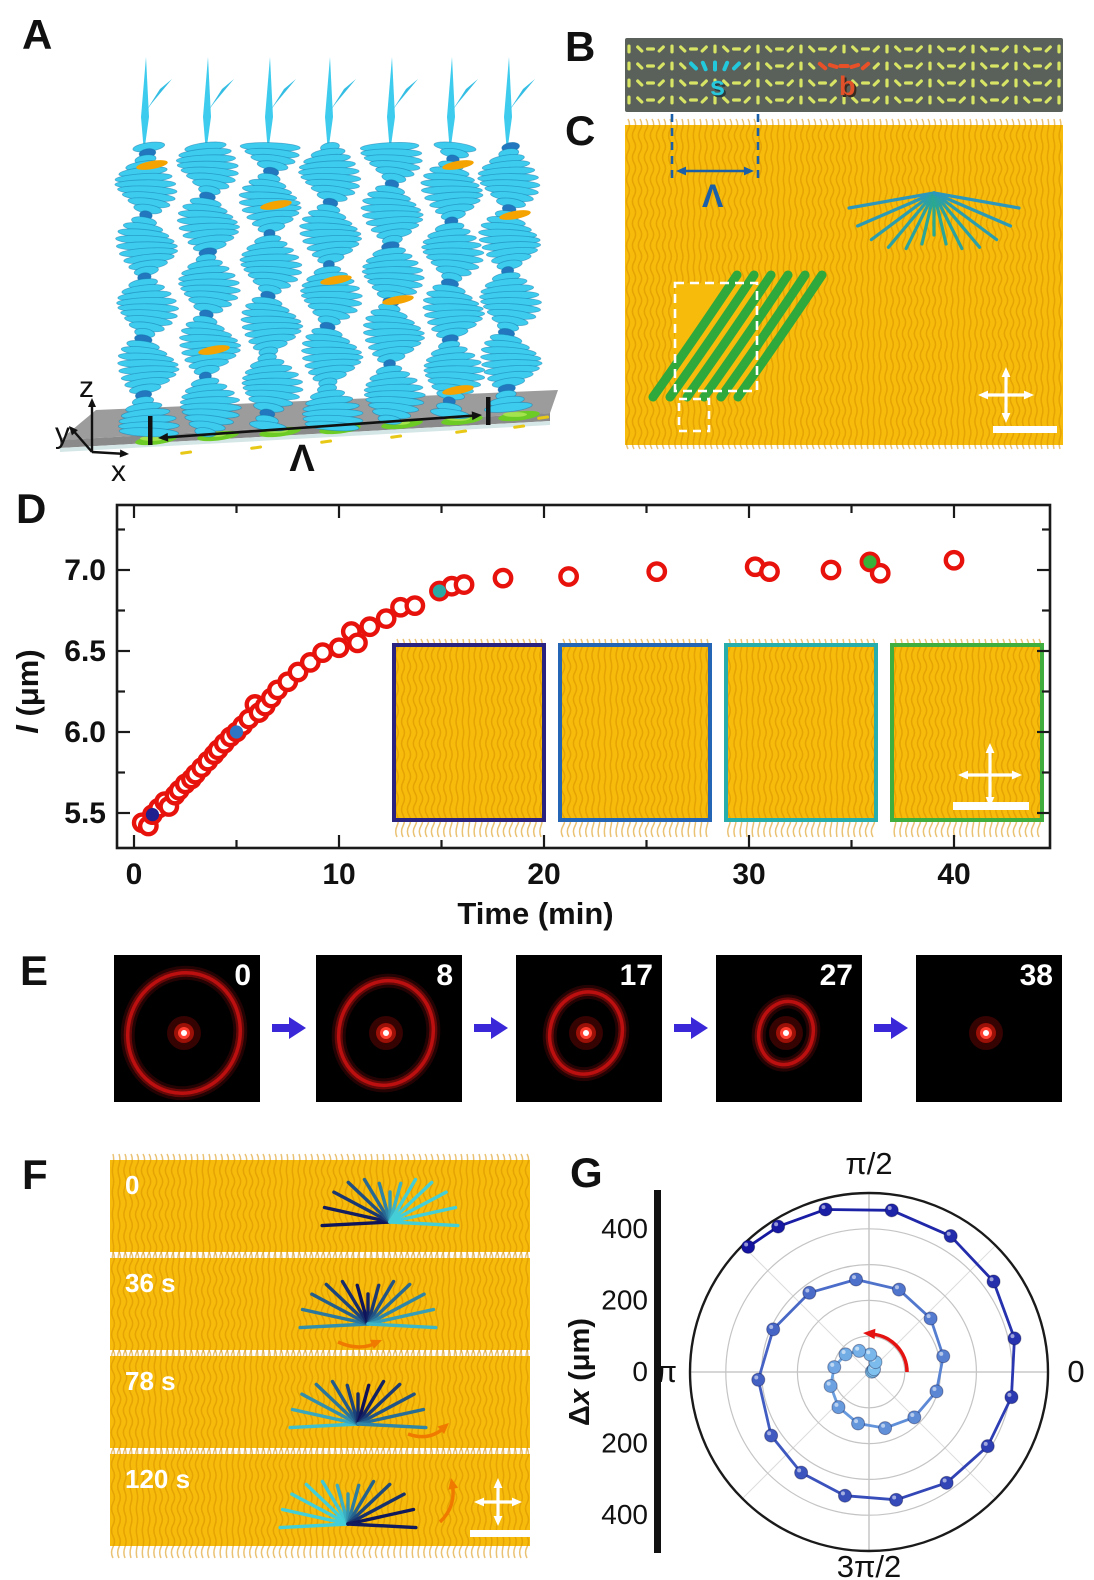  I want to click on polarizer-cross-icon, so click(1006, 395).